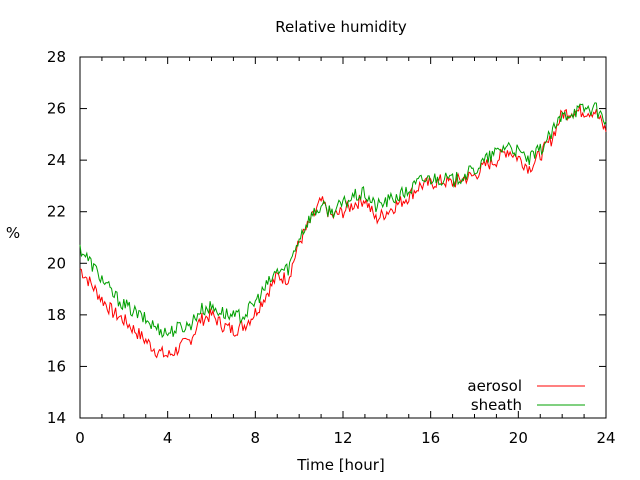 This screenshot has height=480, width=640. Describe the element at coordinates (341, 27) in the screenshot. I see `chart-title: Relative humidity` at that location.